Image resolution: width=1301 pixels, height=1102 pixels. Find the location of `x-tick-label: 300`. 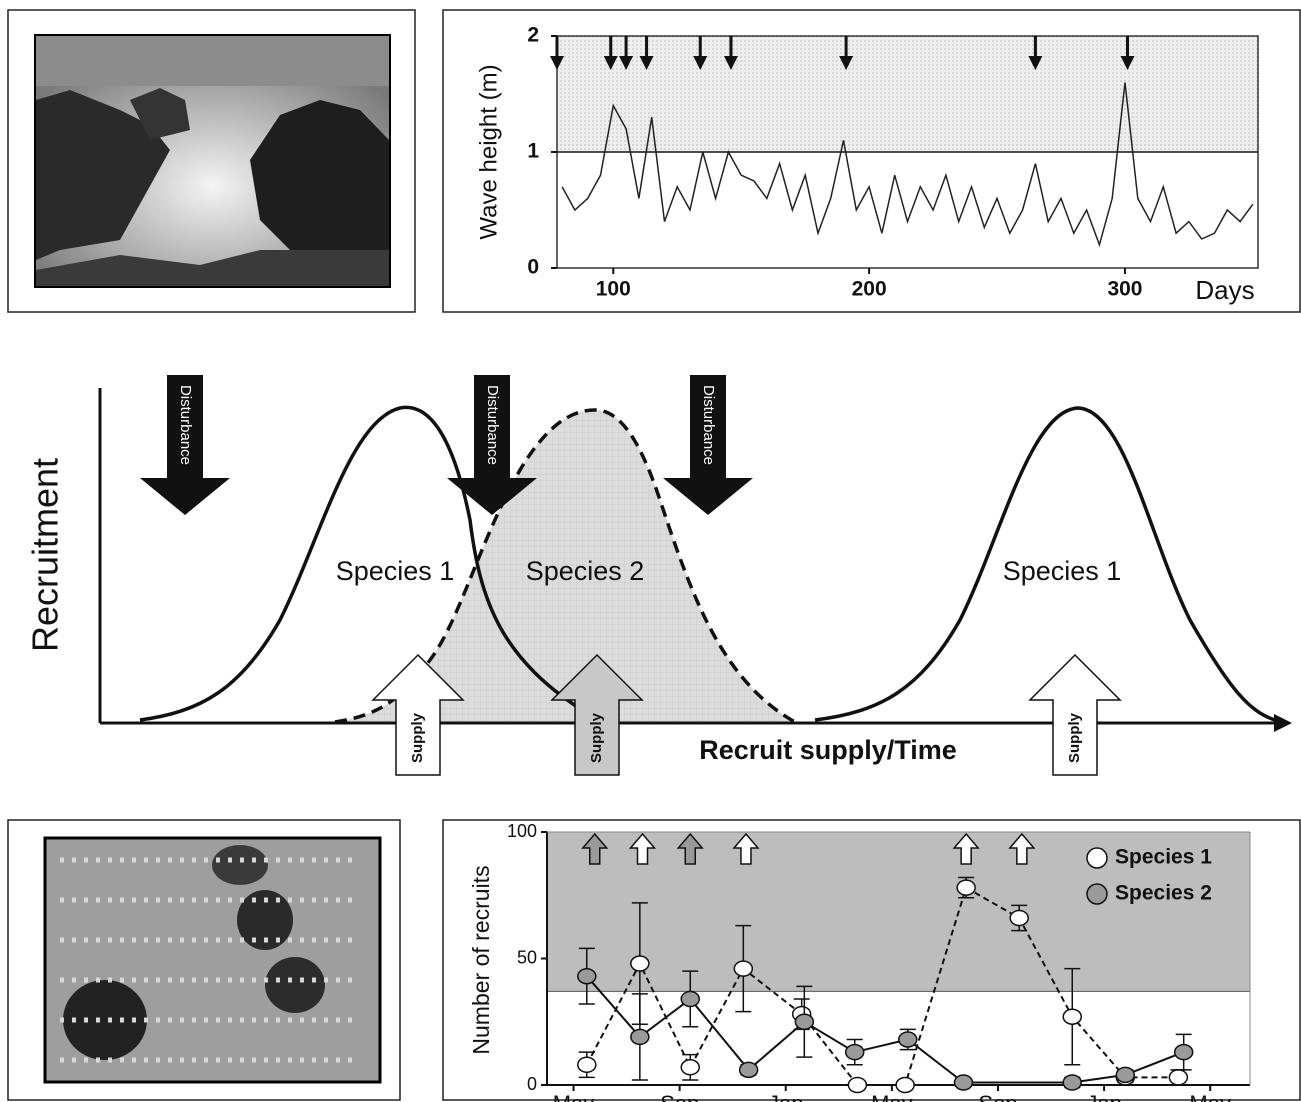

x-tick-label: 300 is located at coordinates (1124, 289).